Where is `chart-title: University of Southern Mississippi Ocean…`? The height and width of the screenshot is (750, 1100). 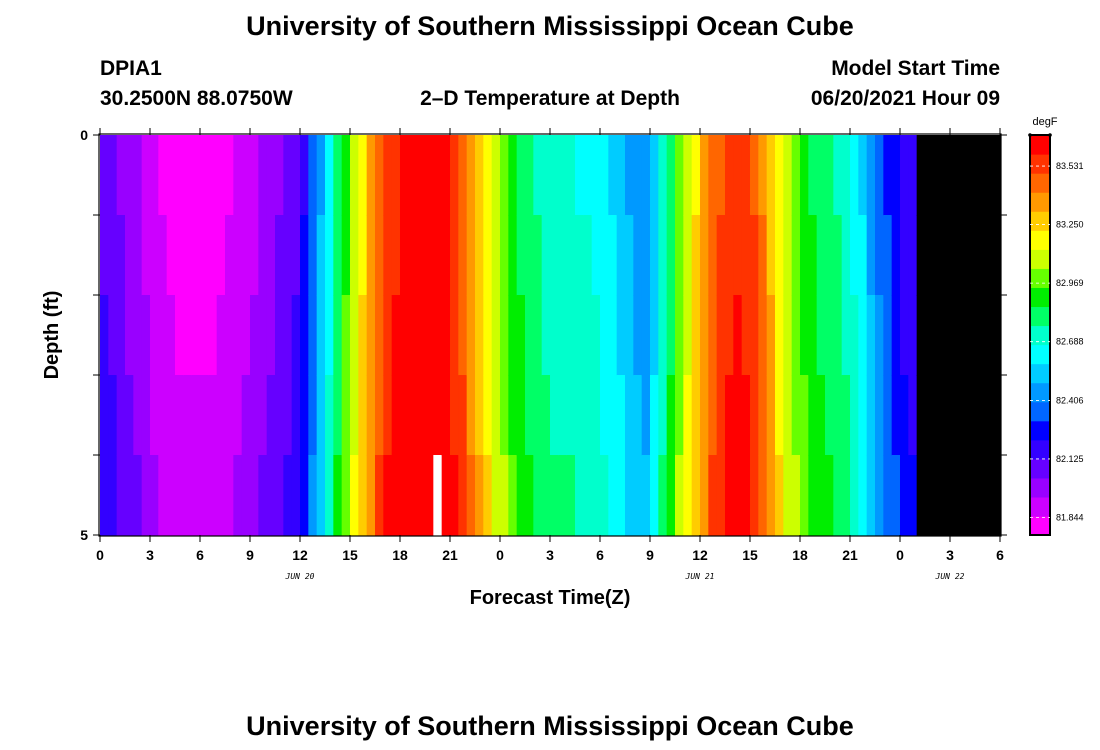 chart-title: University of Southern Mississippi Ocean… is located at coordinates (550, 26).